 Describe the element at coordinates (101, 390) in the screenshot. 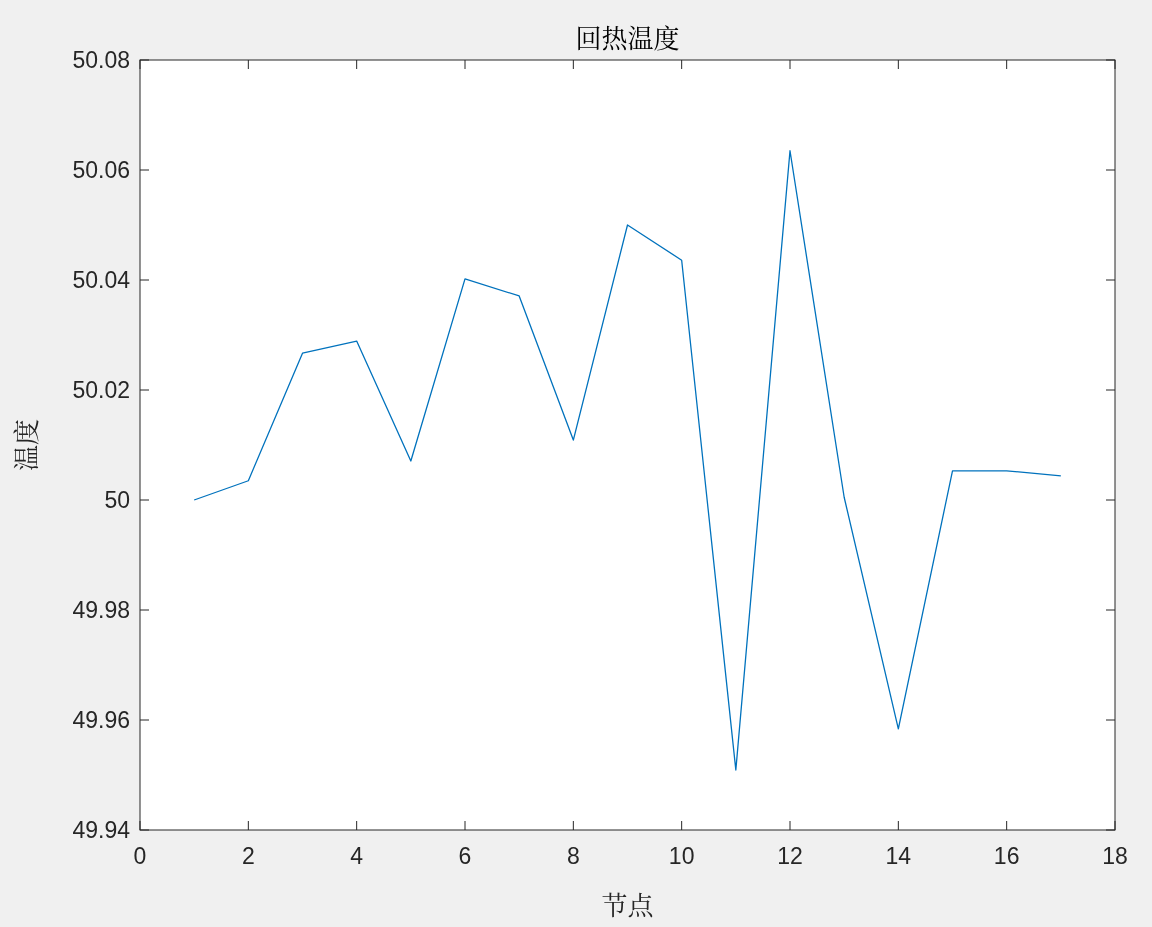

I see `y-tick-label: 50.02` at that location.